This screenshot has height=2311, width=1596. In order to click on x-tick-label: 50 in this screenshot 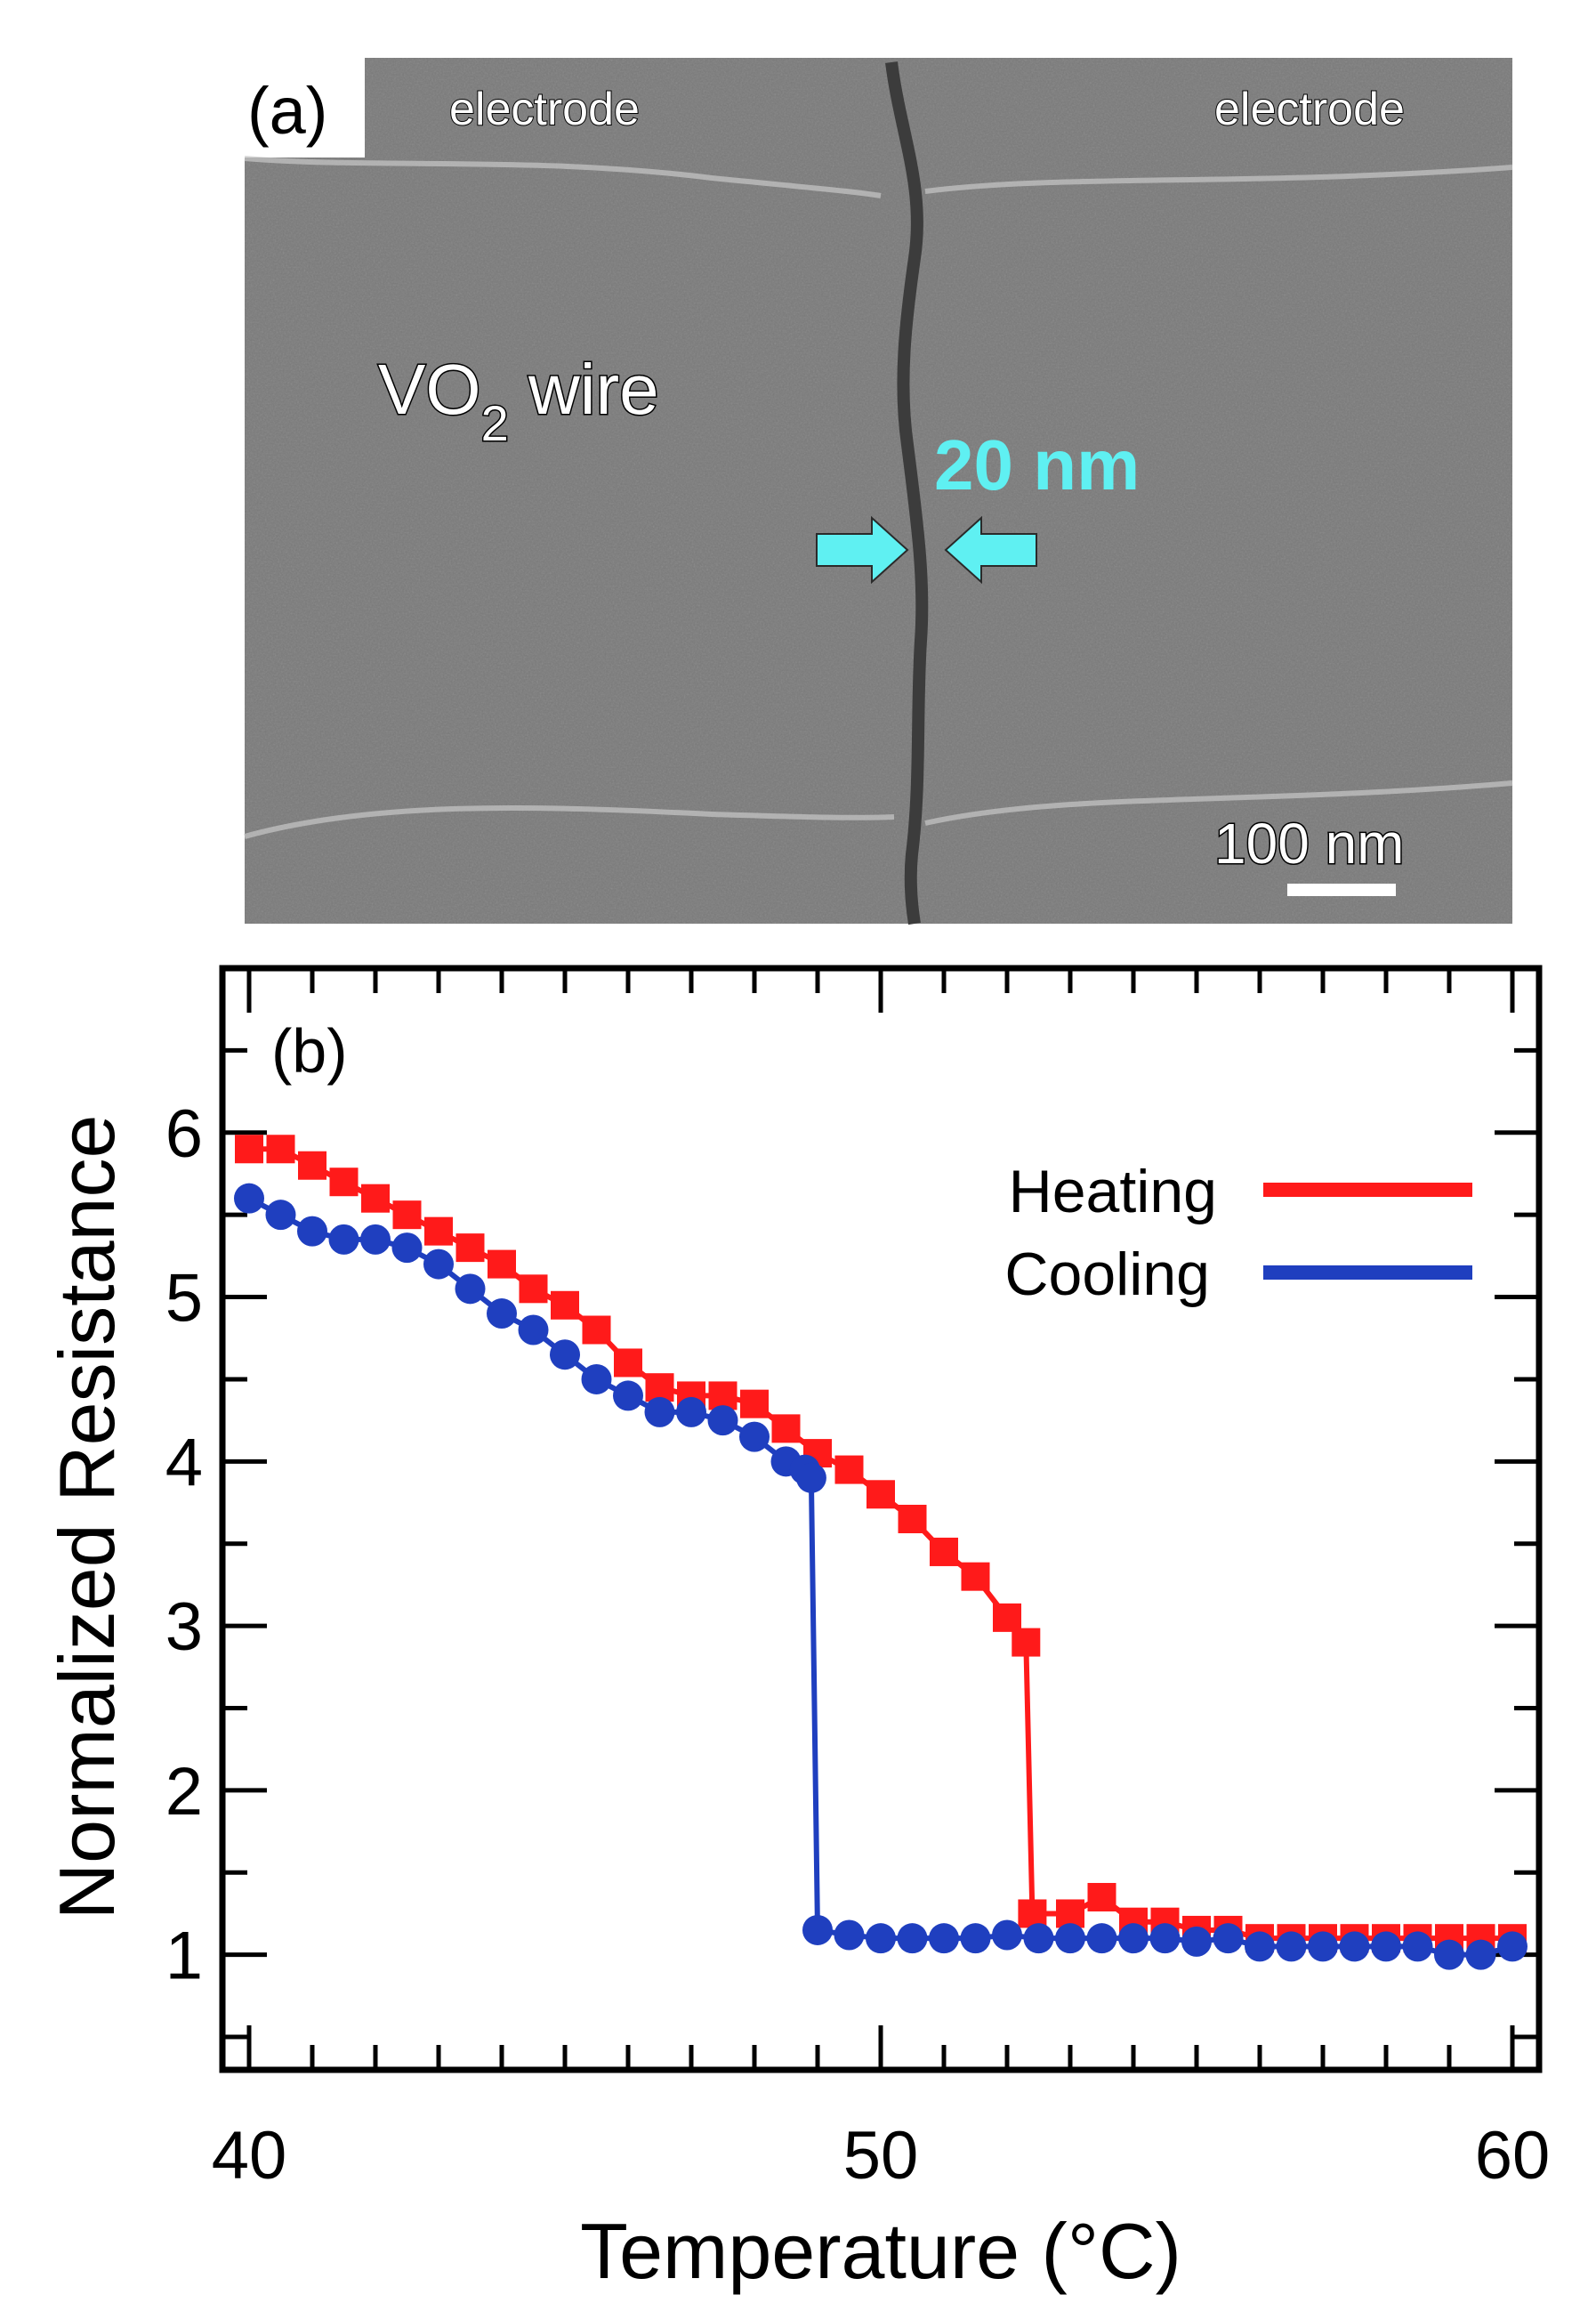, I will do `click(881, 2156)`.